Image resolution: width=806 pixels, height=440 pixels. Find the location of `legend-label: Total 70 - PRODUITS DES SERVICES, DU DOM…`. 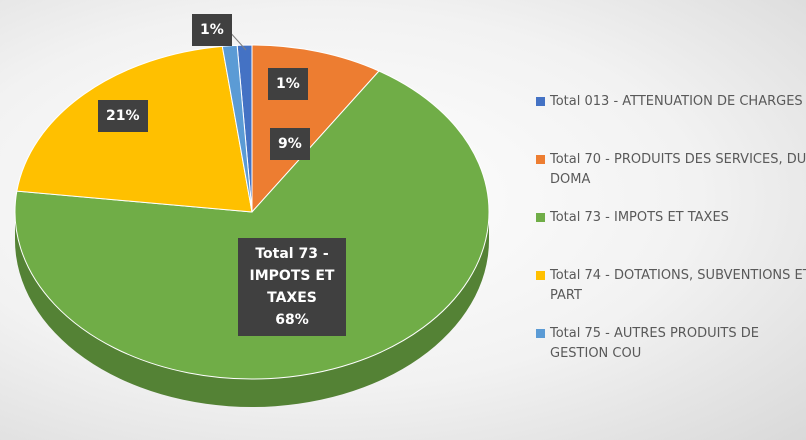

legend-label: Total 70 - PRODUITS DES SERVICES, DU DOM… is located at coordinates (678, 169).